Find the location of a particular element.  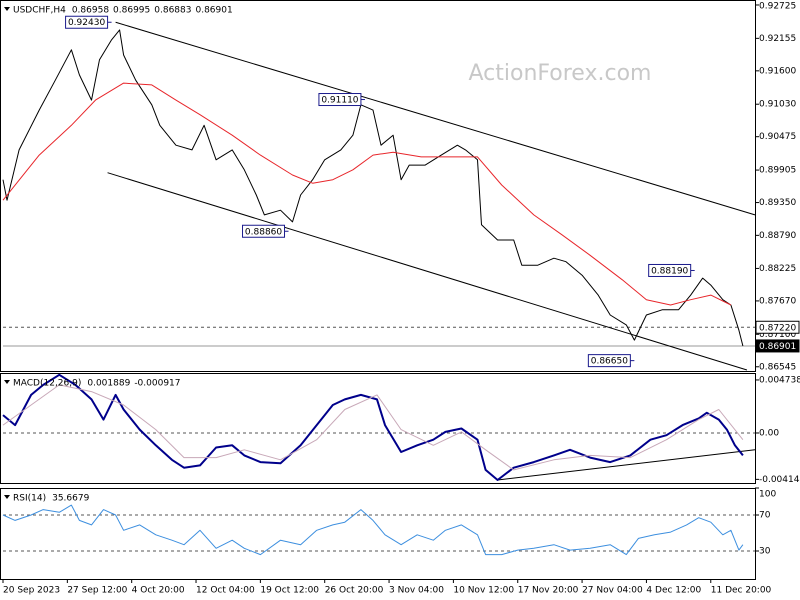

y-tick-label: 0.92155 is located at coordinates (777, 39).